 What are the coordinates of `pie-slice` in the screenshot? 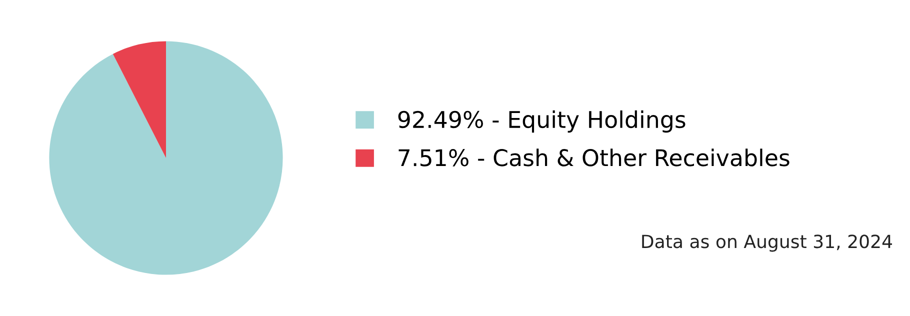 It's located at (139, 99).